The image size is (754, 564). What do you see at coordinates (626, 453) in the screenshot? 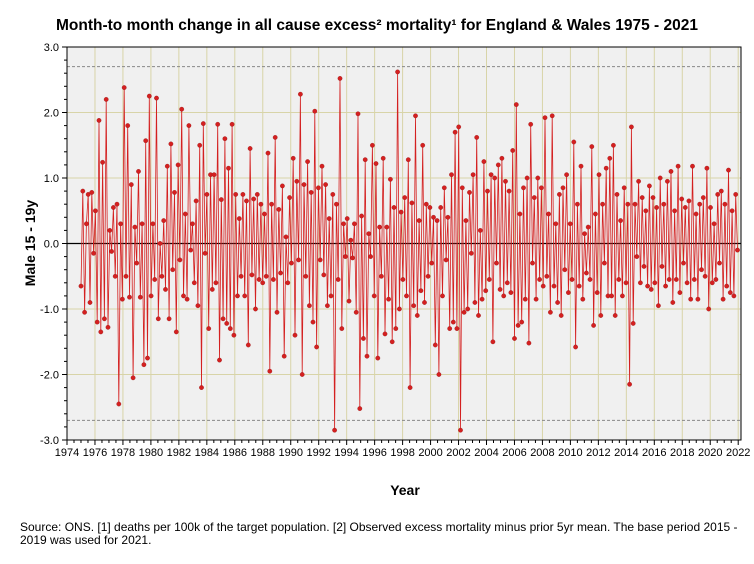
I see `x-tick-label: 2014` at bounding box center [626, 453].